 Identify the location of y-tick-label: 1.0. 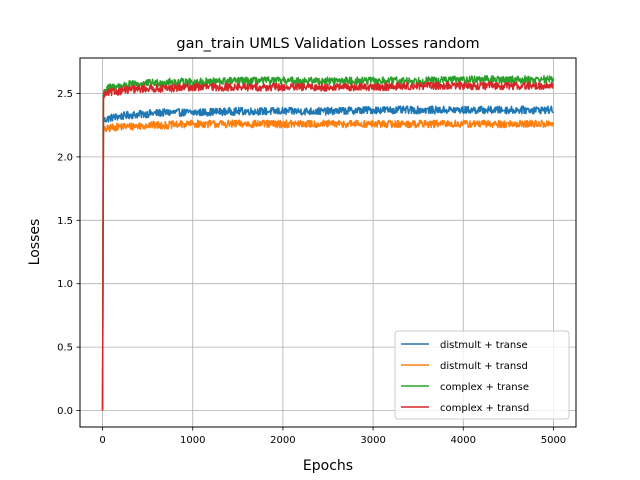
(65, 284).